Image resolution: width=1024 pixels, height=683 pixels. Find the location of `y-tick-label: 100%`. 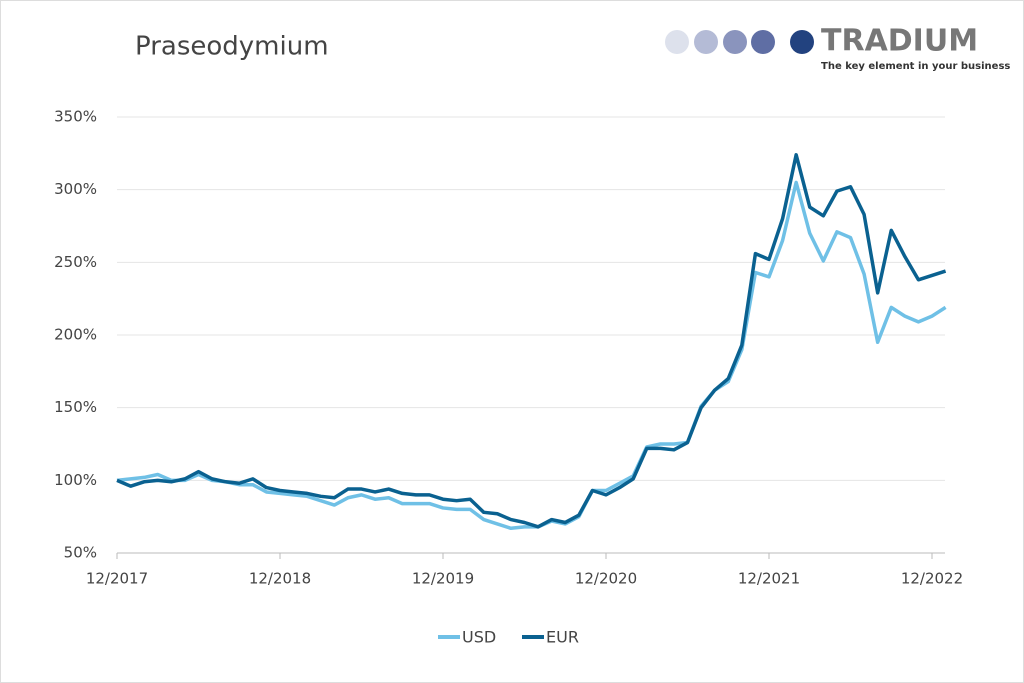

y-tick-label: 100% is located at coordinates (75, 480).